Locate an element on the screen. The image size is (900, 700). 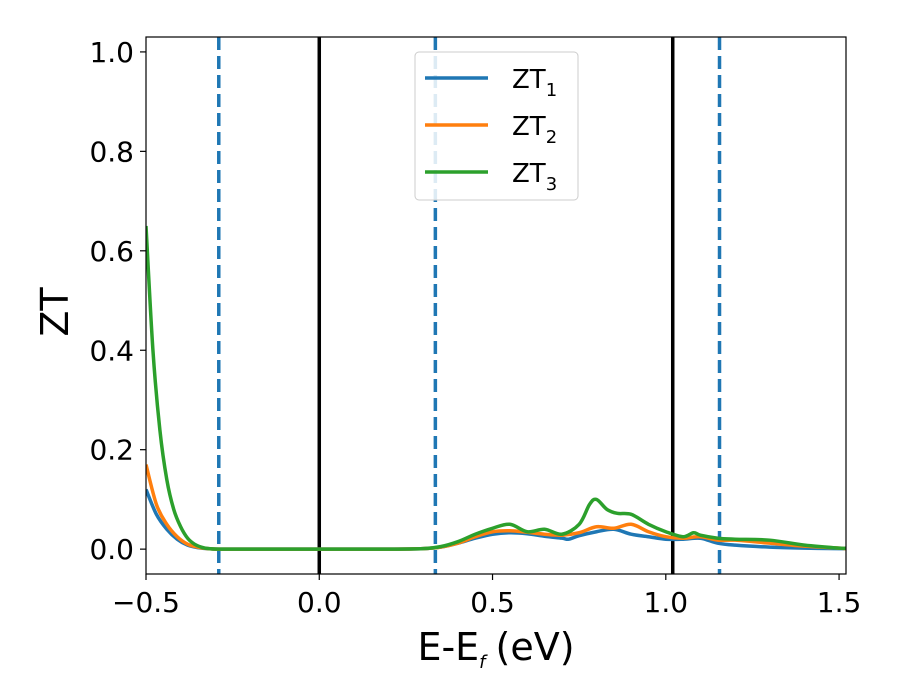
legend-label-zt3: ZT3 is located at coordinates (534, 177).